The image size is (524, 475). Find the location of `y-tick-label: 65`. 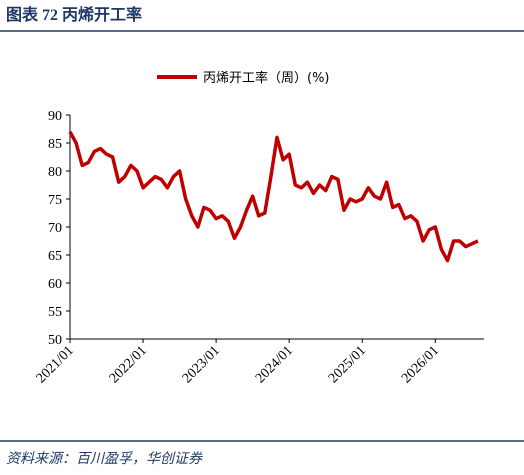

y-tick-label: 65 is located at coordinates (55, 256).